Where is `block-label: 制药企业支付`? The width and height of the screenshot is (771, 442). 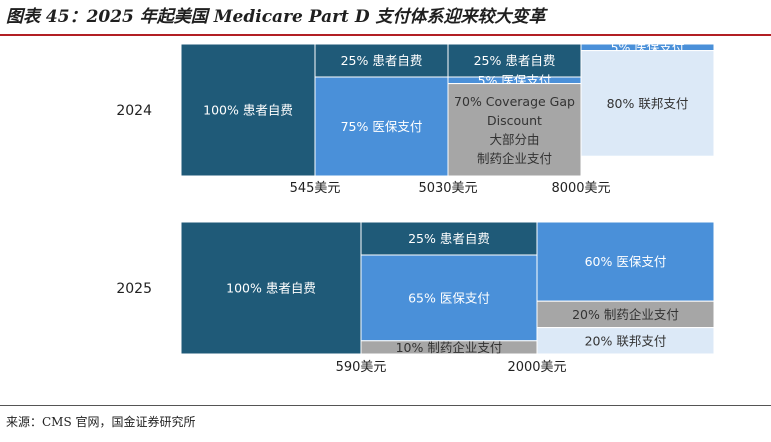 block-label: 制药企业支付 is located at coordinates (514, 158).